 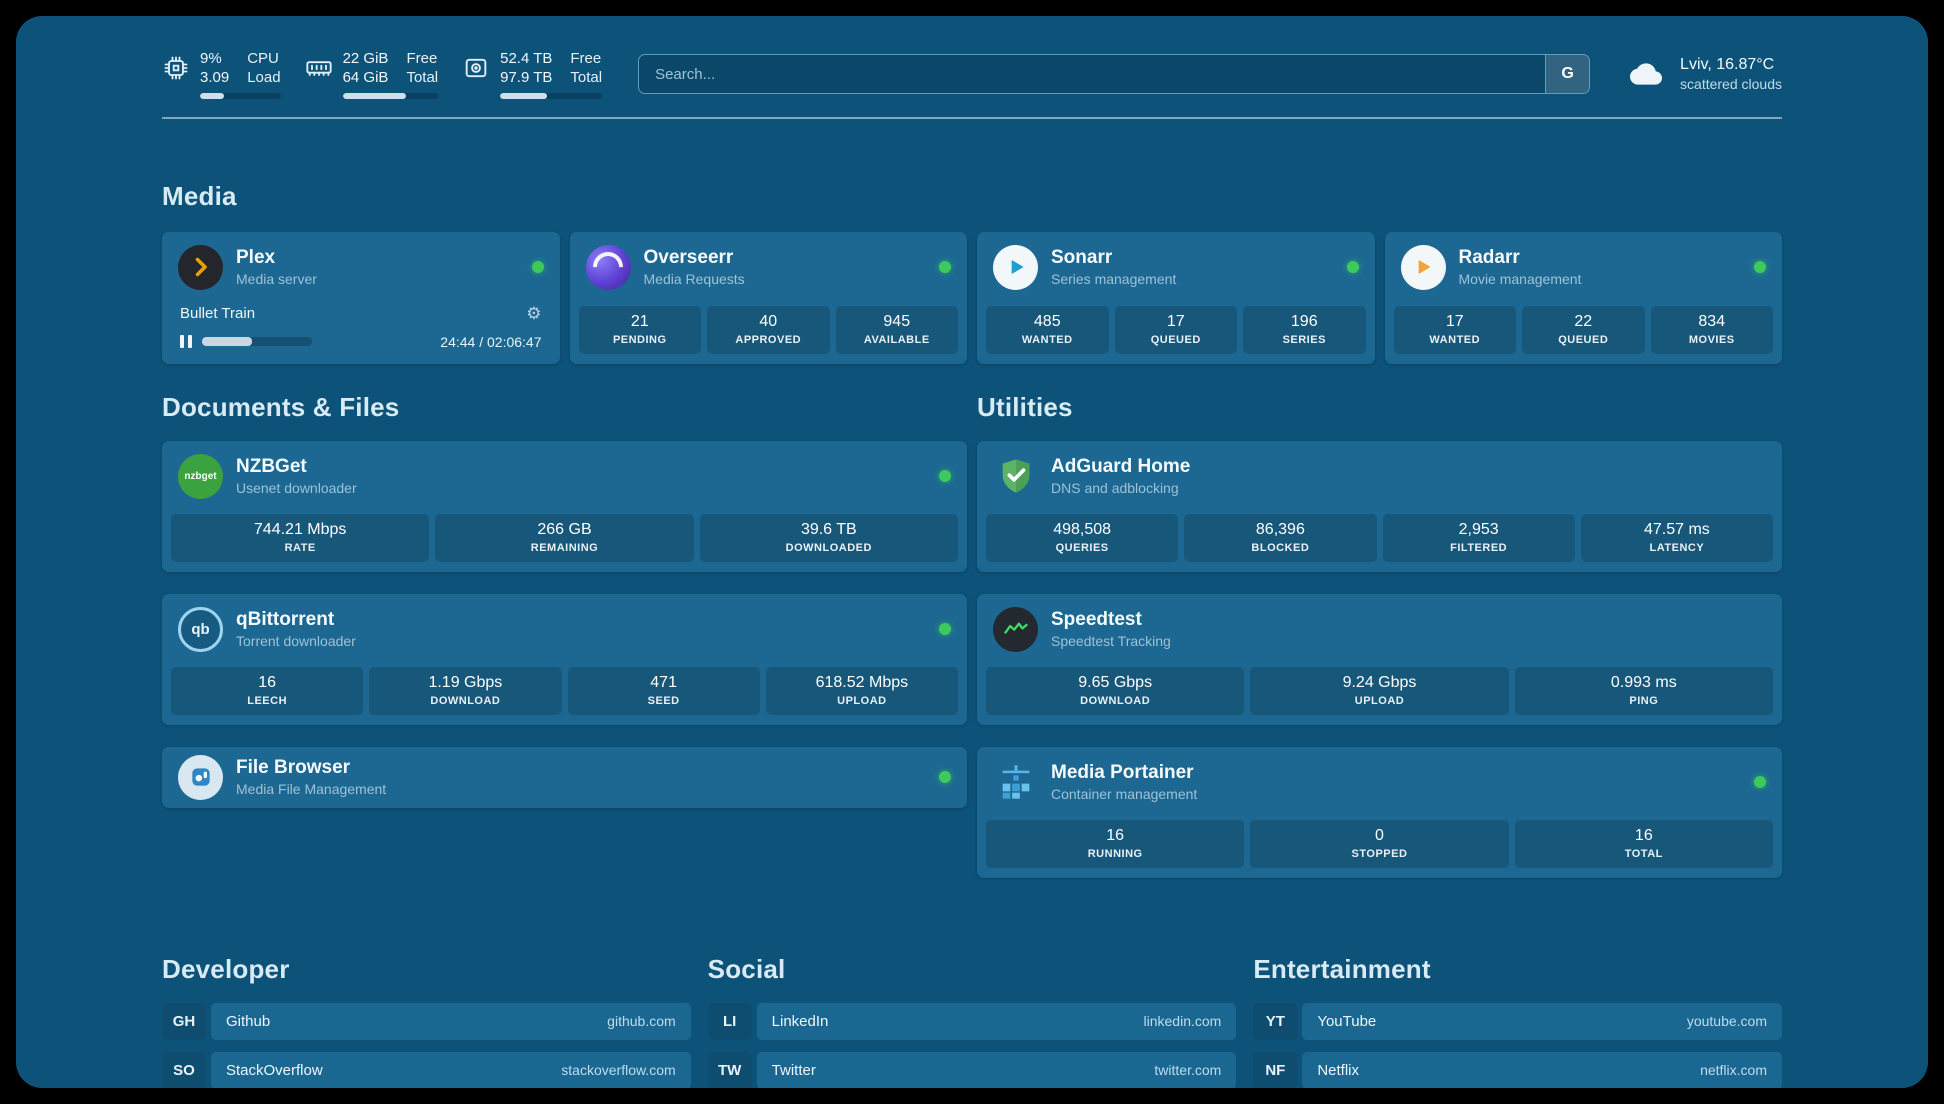 I want to click on stat-tile: 0.993 ms PING, so click(x=1643, y=690).